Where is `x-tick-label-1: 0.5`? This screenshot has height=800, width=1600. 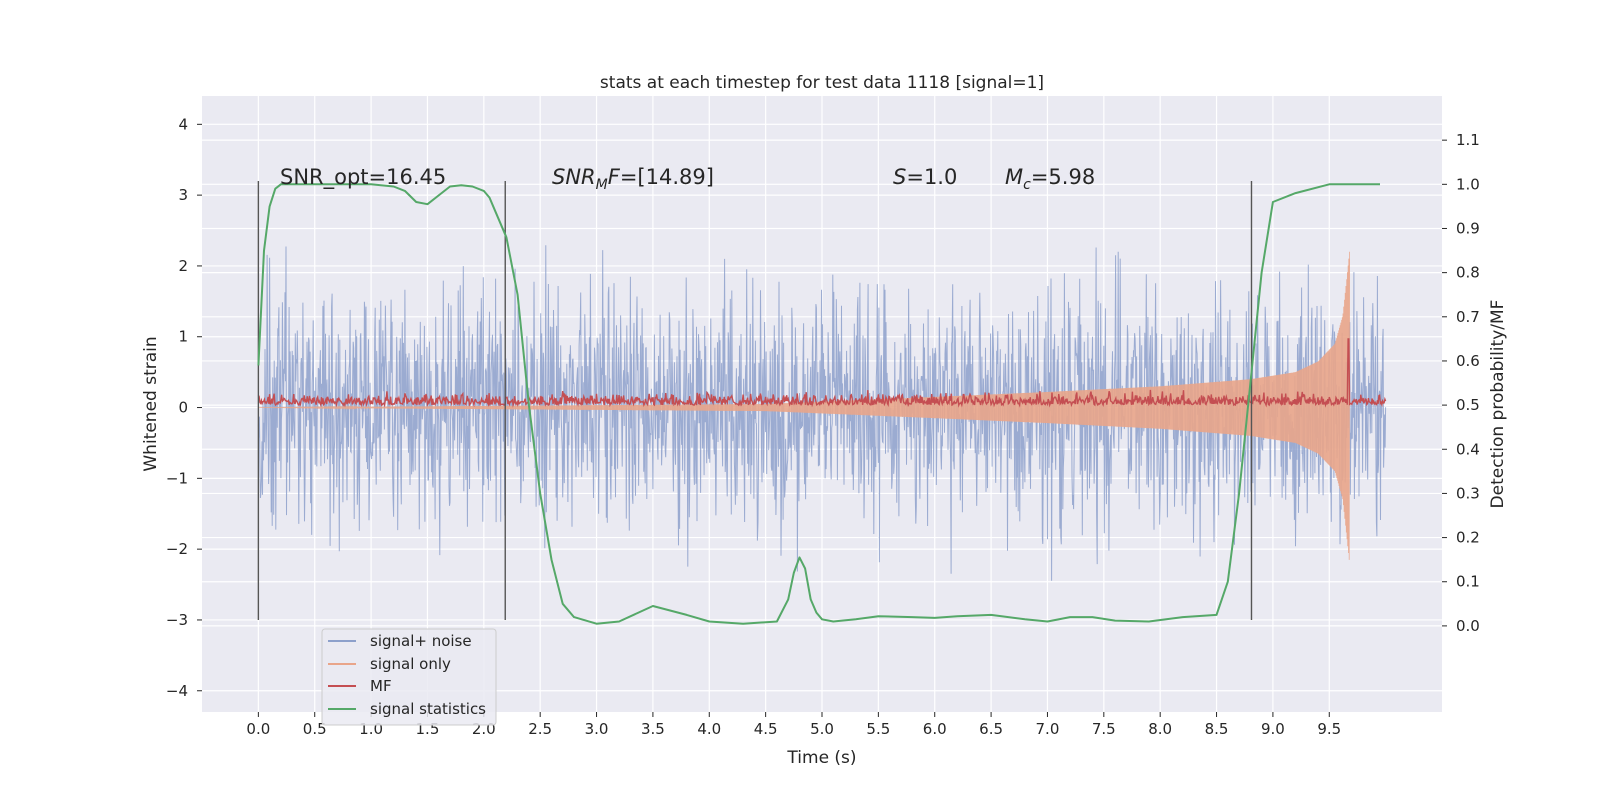
x-tick-label-1: 0.5 is located at coordinates (315, 729).